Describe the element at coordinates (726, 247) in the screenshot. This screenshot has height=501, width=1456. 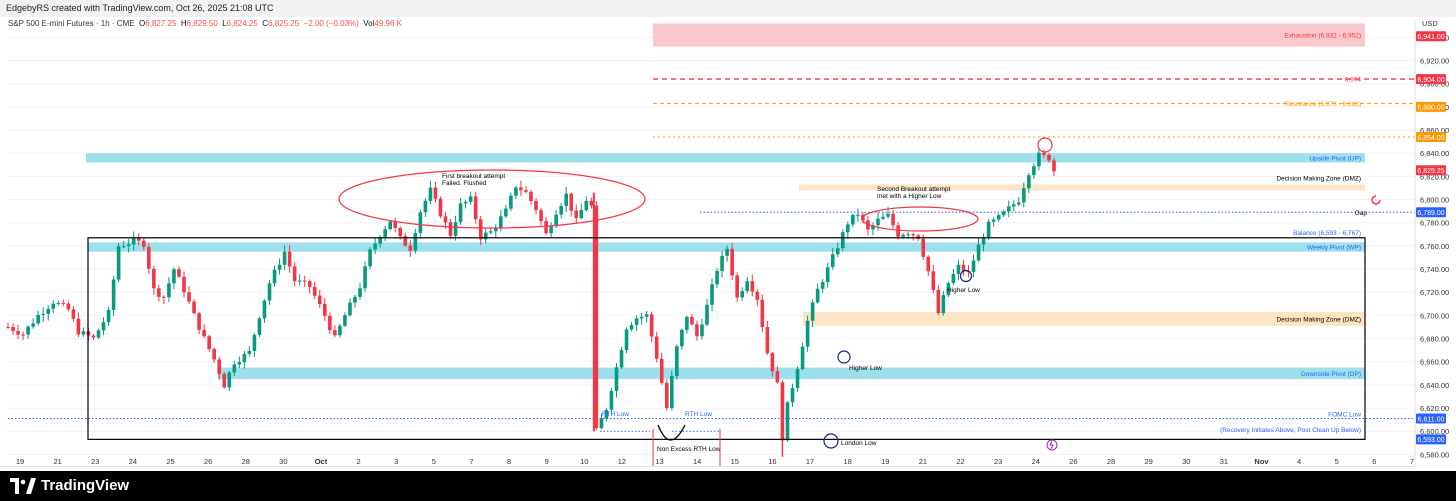
I see `weekly-pivot-zone` at that location.